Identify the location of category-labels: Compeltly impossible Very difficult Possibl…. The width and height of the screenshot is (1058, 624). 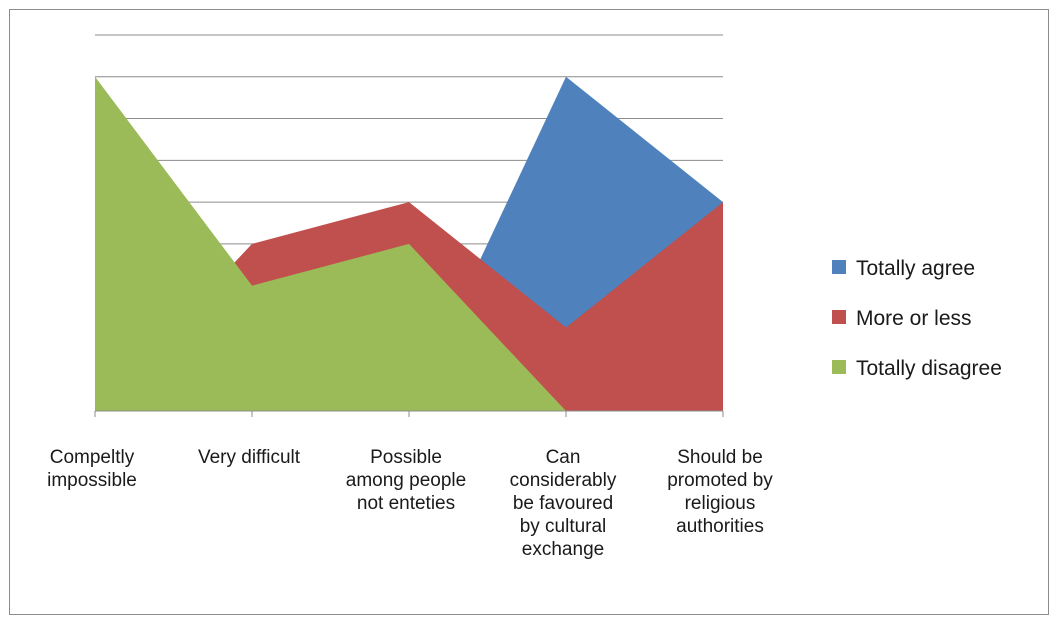
(410, 503).